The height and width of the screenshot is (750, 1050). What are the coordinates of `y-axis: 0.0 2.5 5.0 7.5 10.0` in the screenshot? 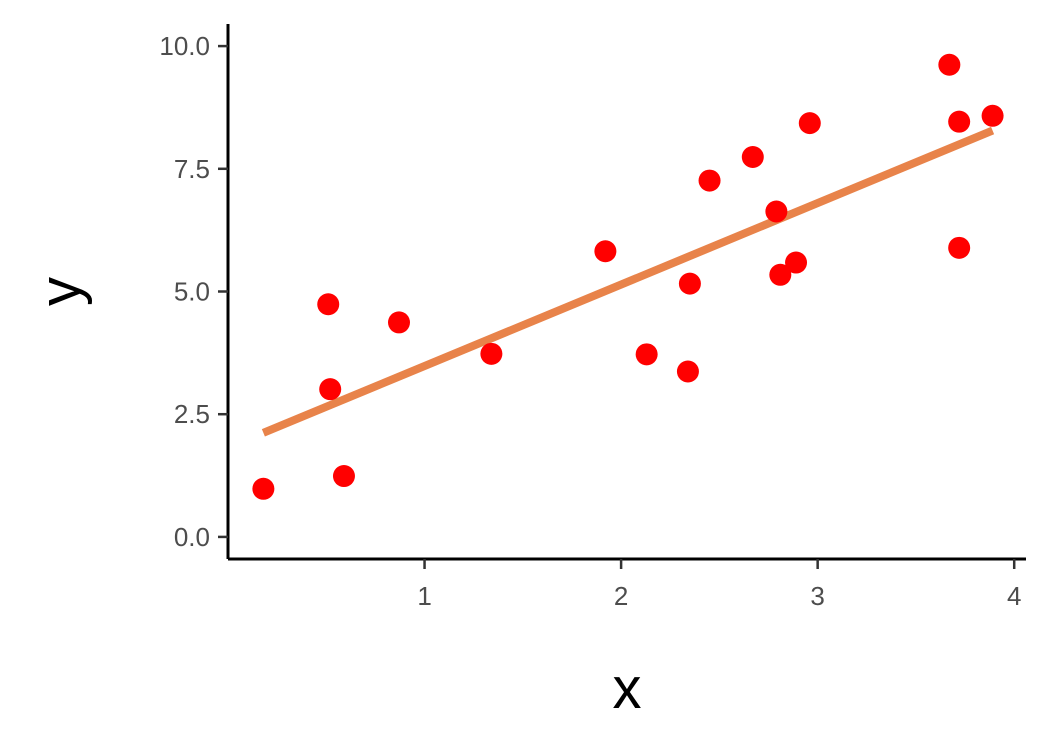 It's located at (194, 291).